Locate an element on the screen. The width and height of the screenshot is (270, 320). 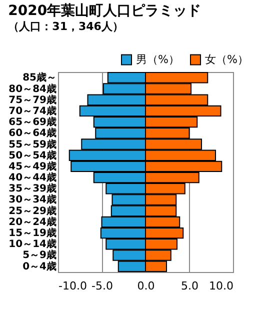
legend-label: 女（%） is located at coordinates (226, 59).